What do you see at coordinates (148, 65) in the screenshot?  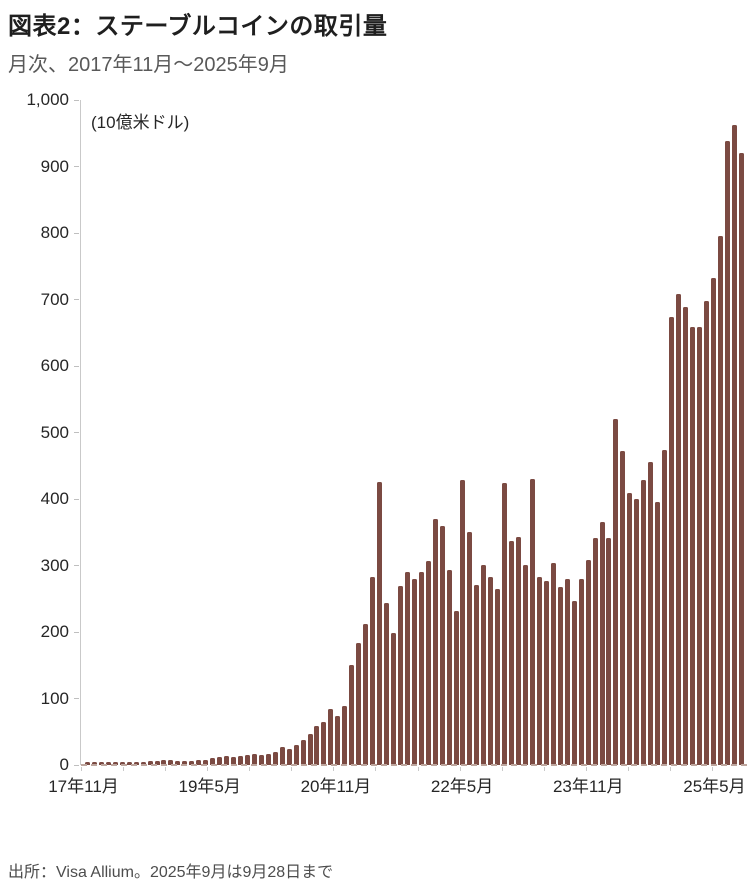 I see `chart-subtitle: 月次、2017年11月～2025年9月` at bounding box center [148, 65].